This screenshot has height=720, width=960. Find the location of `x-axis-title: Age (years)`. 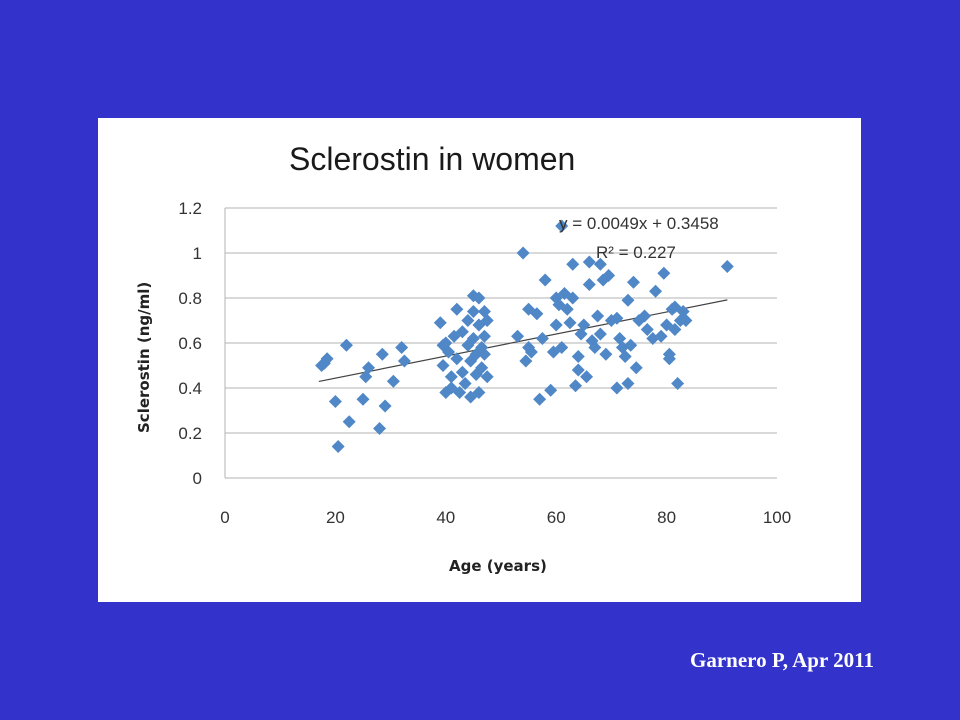

x-axis-title: Age (years) is located at coordinates (498, 566).